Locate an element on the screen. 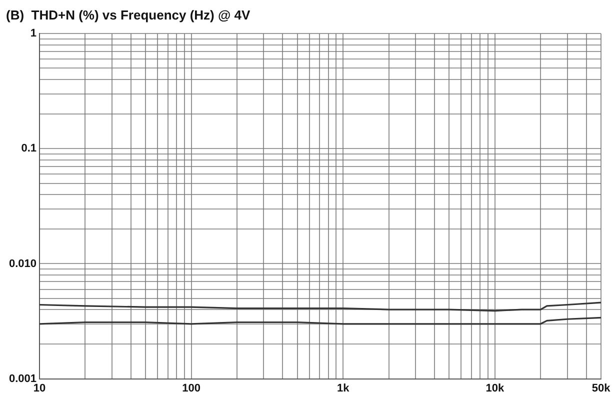 The height and width of the screenshot is (400, 615). y-tick-label: 0.1 is located at coordinates (29, 148).